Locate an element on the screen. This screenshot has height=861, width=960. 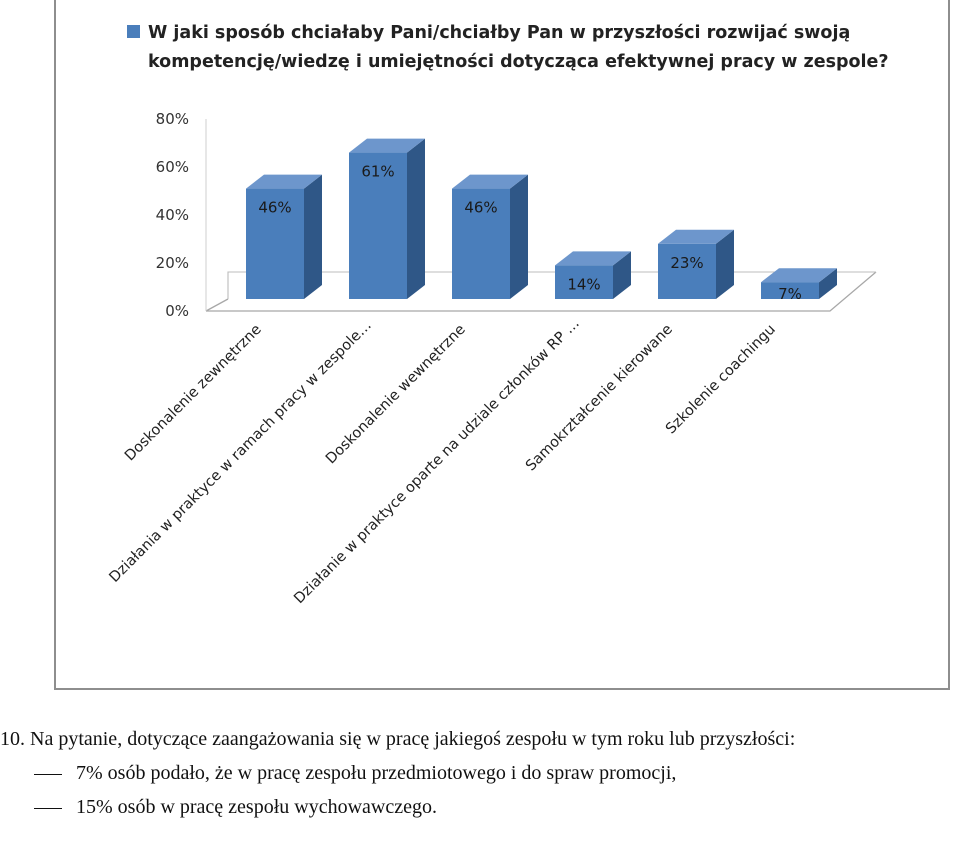
bullet-text-2: 15% osób w pracę zespołu wychowawczego. is located at coordinates (256, 807).